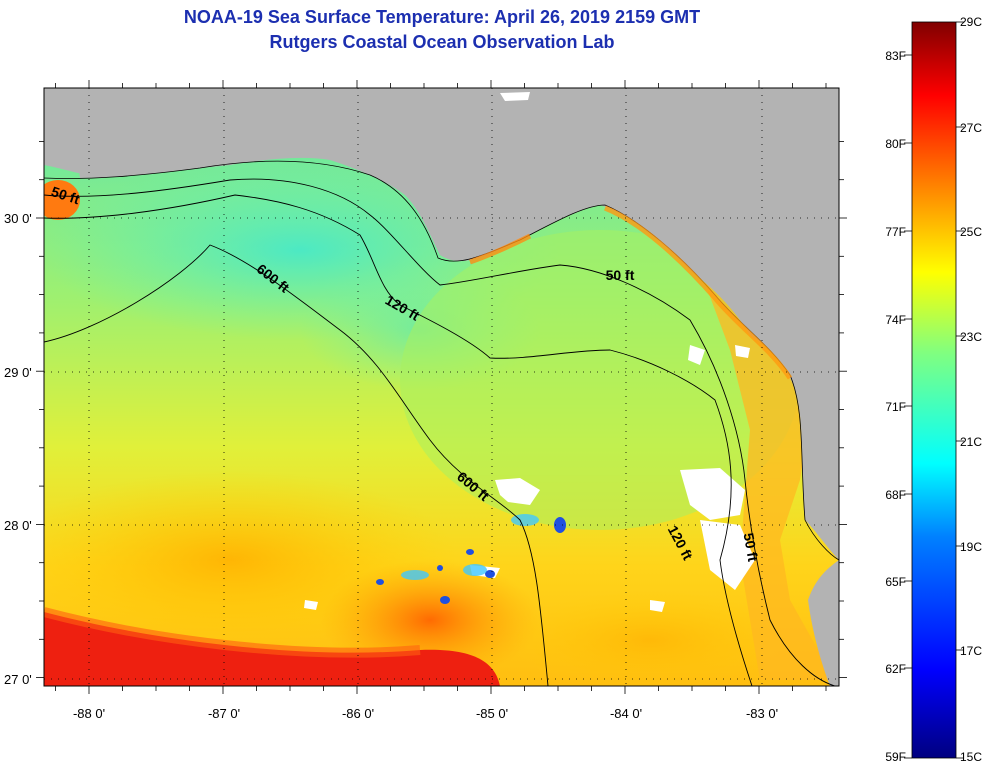 The width and height of the screenshot is (992, 775). I want to click on colorbar-fahrenheit-label: 65F, so click(895, 582).